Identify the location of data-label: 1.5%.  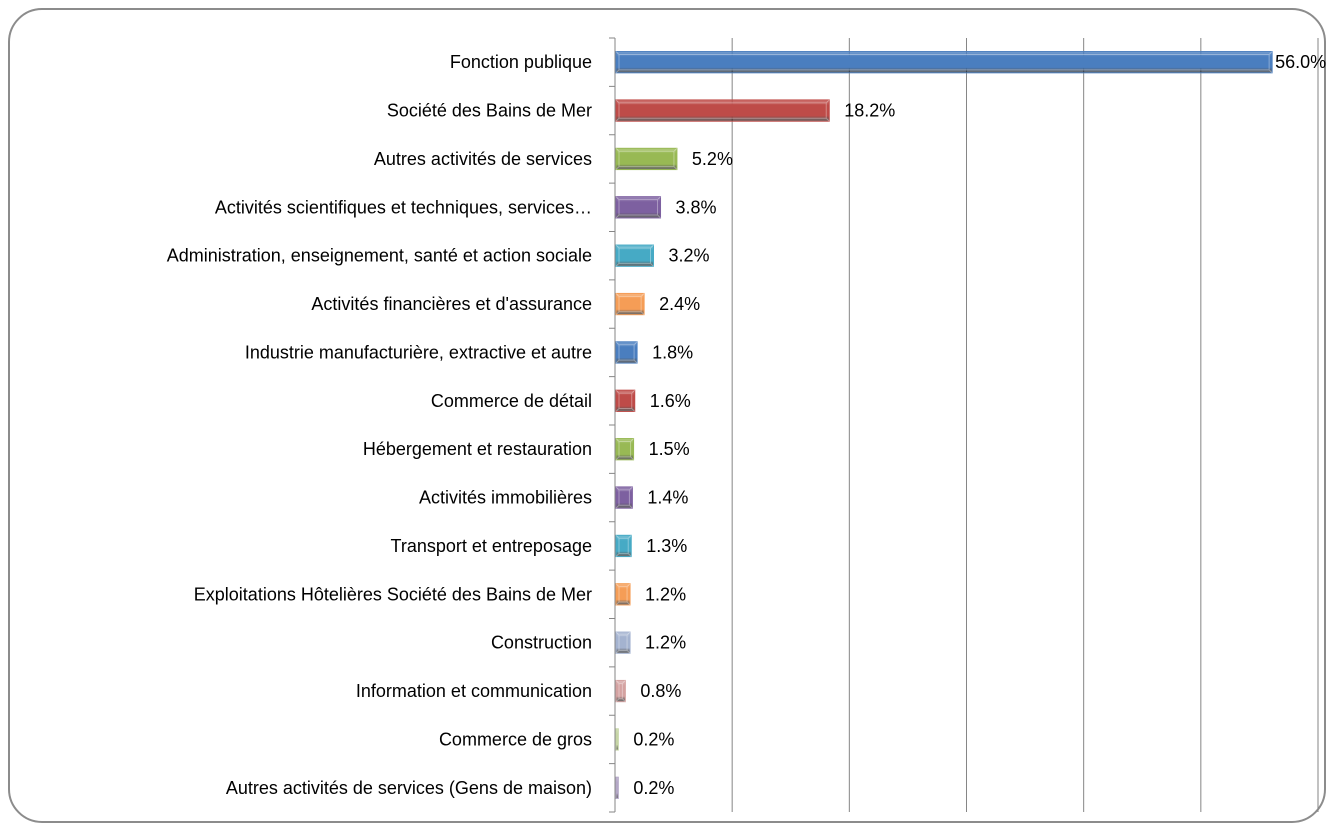
(669, 449).